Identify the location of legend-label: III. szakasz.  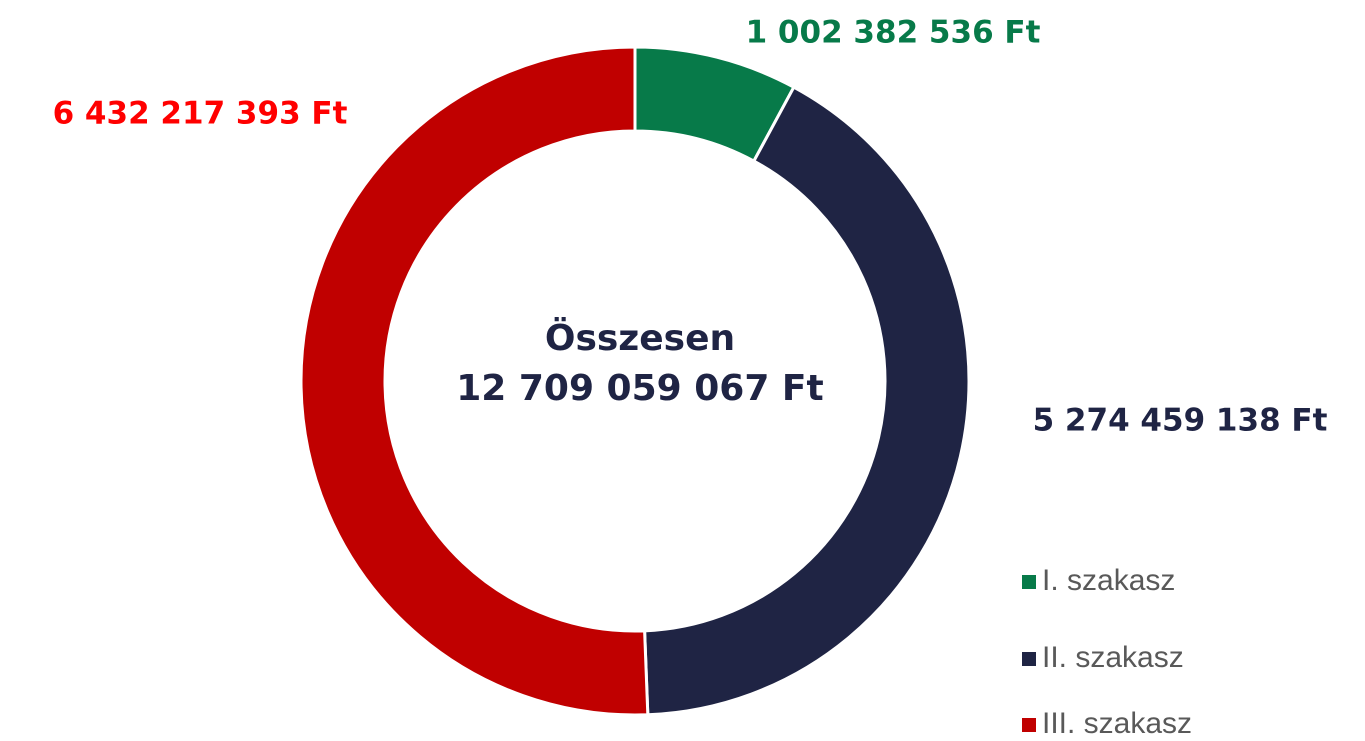
(1117, 723).